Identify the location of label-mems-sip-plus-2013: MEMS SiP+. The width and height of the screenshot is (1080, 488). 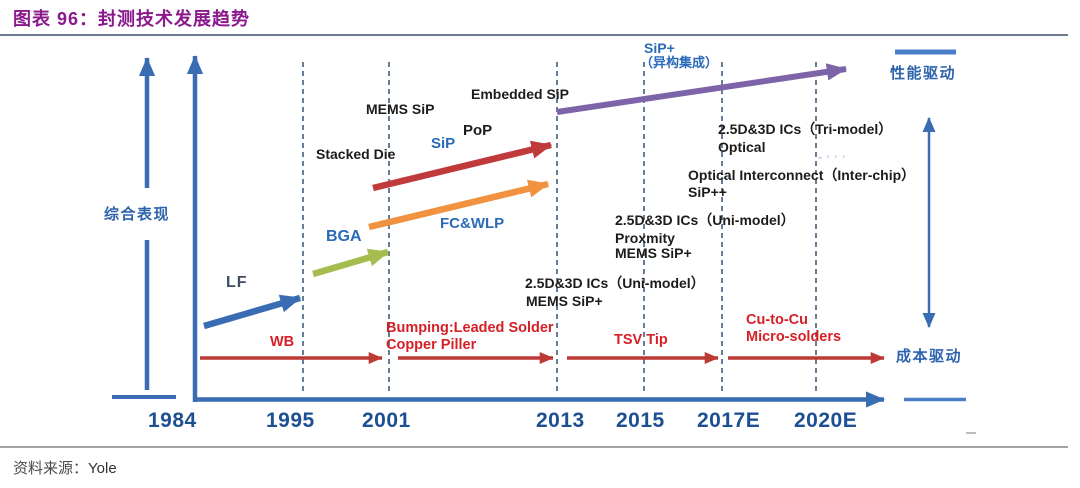
(564, 301).